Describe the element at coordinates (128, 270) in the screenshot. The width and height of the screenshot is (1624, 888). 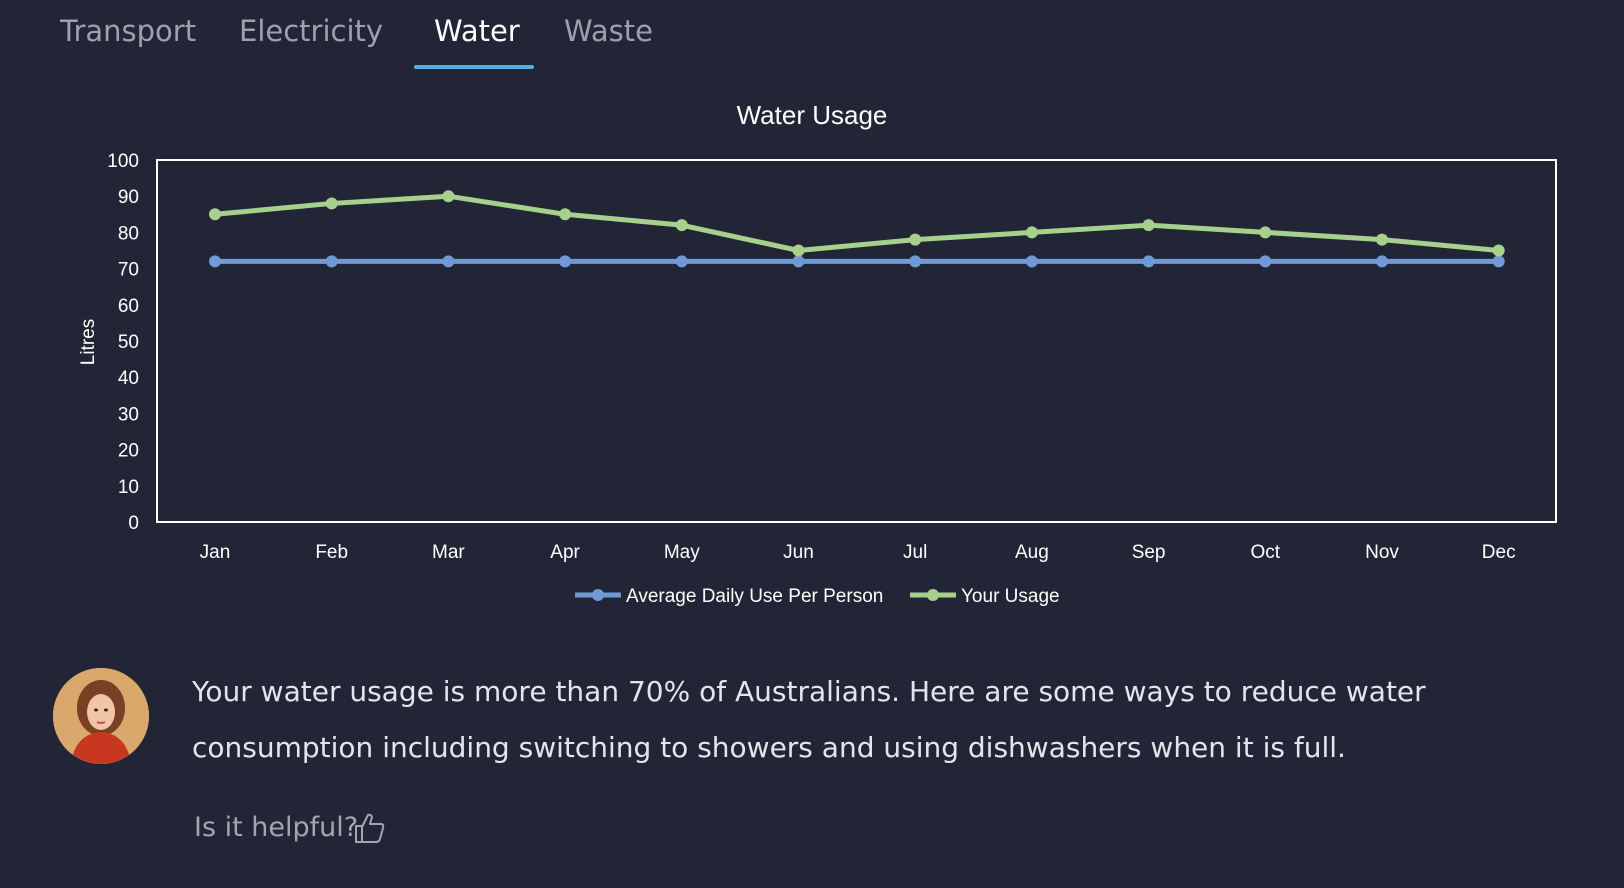
I see `y-tick-label: 70` at that location.